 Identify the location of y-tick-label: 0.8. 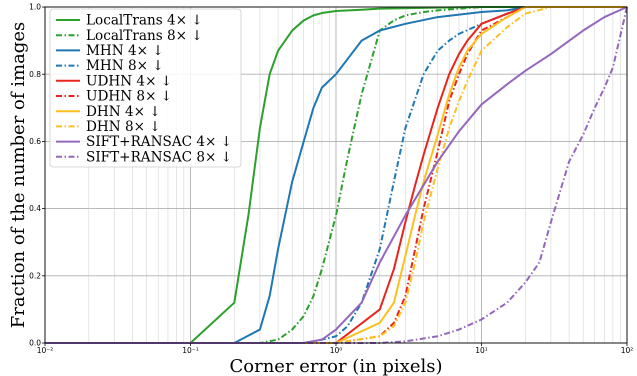
(35, 74).